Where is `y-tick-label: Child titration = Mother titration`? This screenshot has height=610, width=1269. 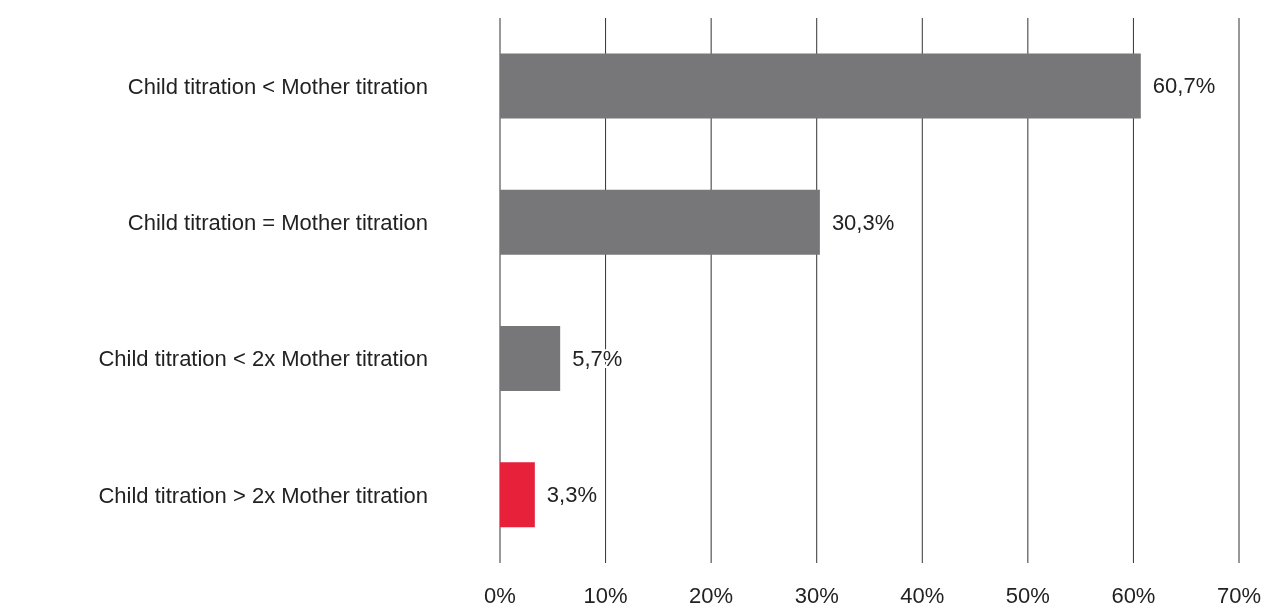 y-tick-label: Child titration = Mother titration is located at coordinates (277, 223).